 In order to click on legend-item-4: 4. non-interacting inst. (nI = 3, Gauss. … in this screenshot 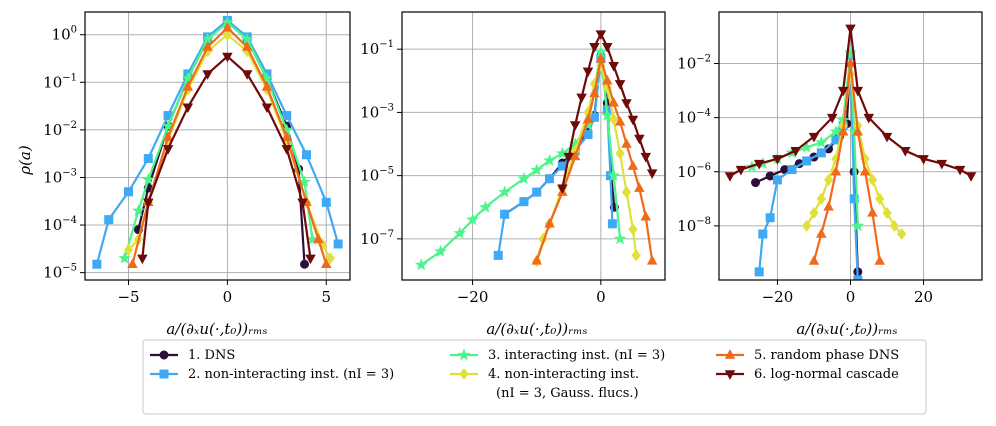, I will do `click(544, 384)`.